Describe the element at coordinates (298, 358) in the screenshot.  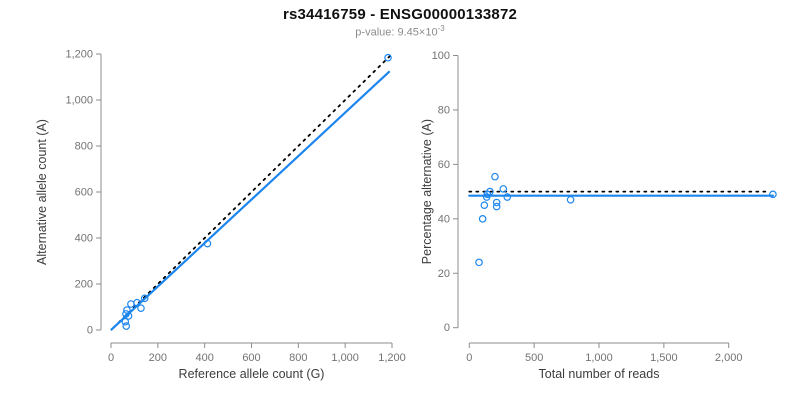
I see `x-tick-label: 800` at that location.